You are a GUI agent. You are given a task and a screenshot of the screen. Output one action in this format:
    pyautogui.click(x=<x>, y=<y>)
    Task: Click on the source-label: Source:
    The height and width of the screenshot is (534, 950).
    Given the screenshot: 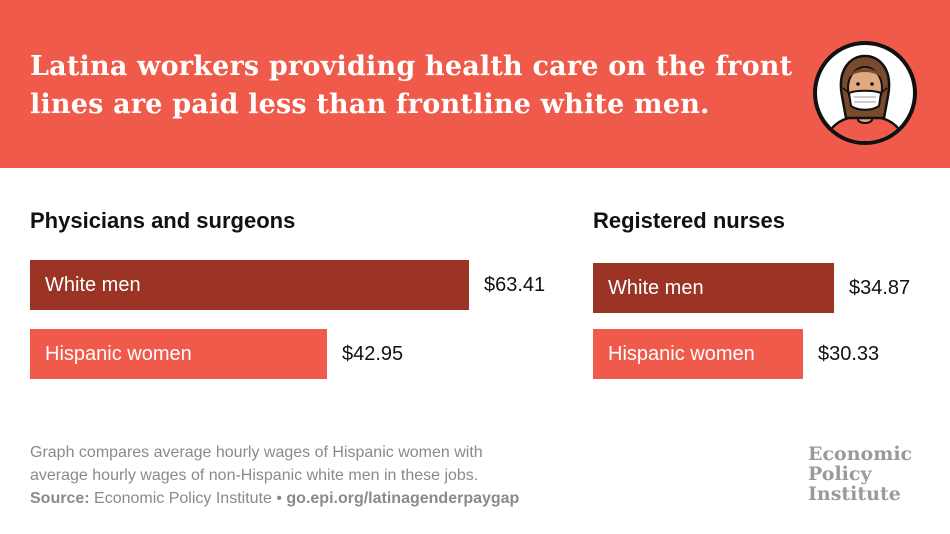 What is the action you would take?
    pyautogui.click(x=60, y=498)
    